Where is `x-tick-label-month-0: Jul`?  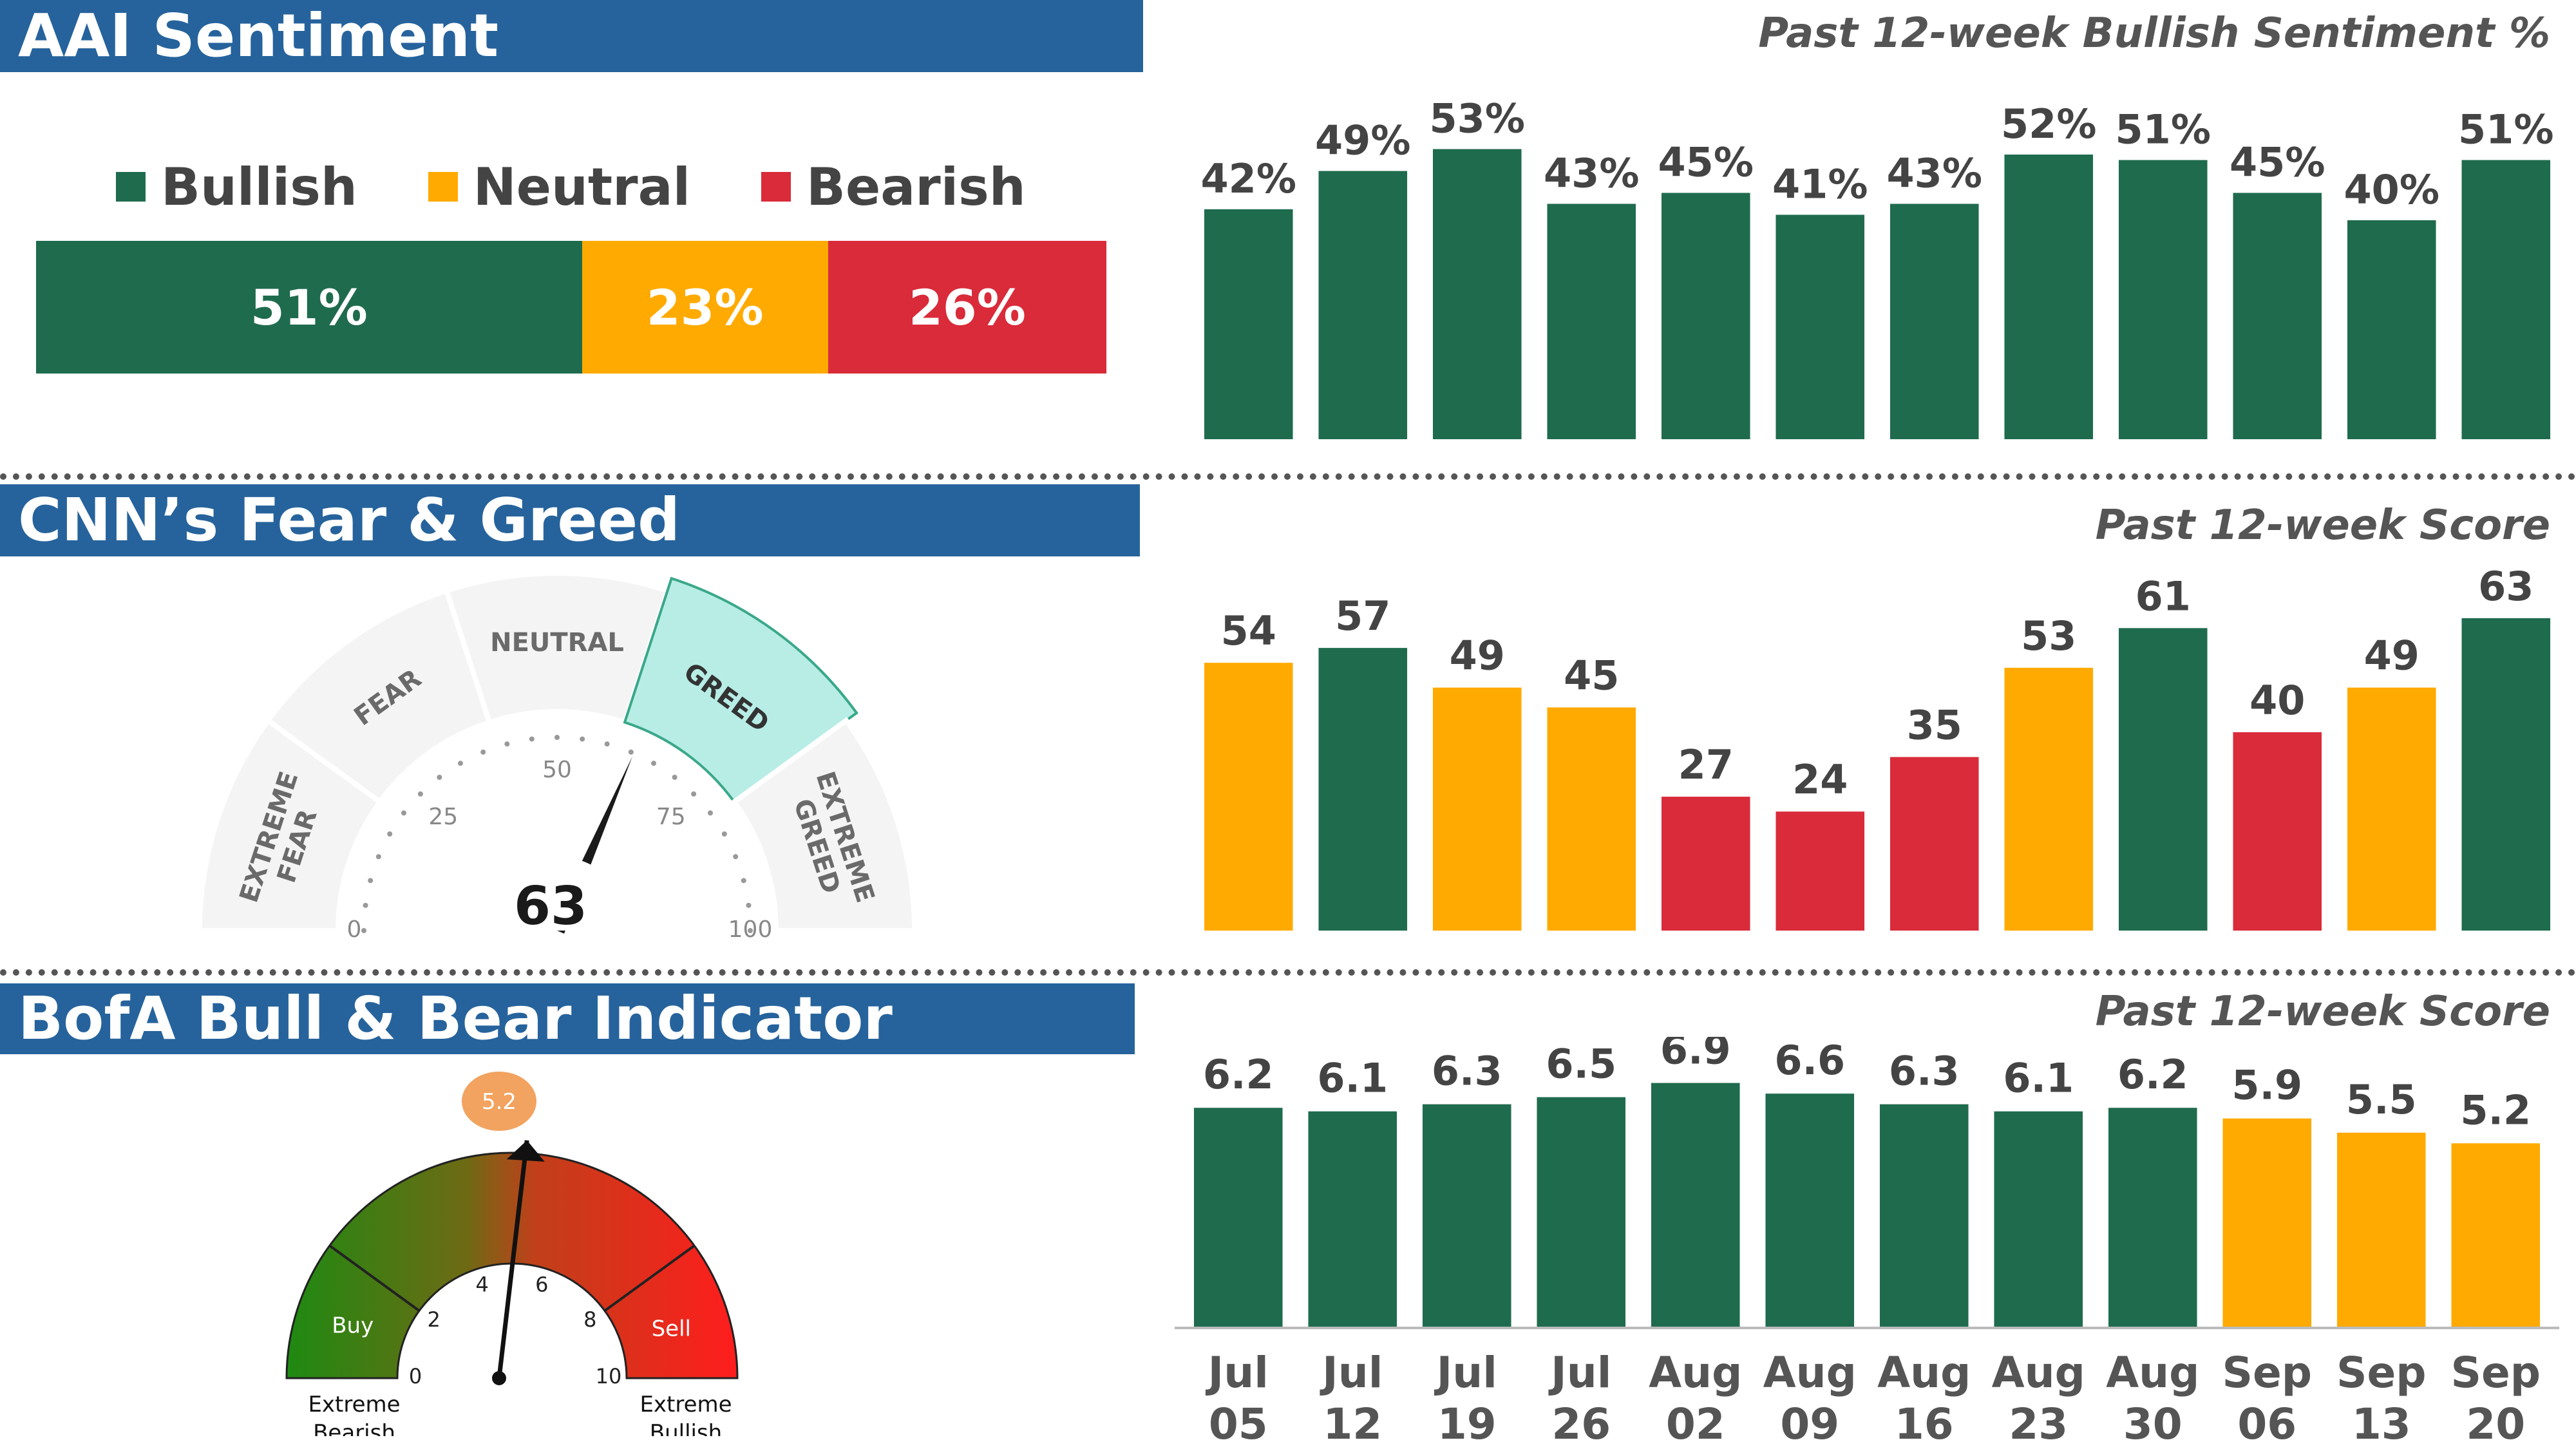 x-tick-label-month-0: Jul is located at coordinates (1237, 1372).